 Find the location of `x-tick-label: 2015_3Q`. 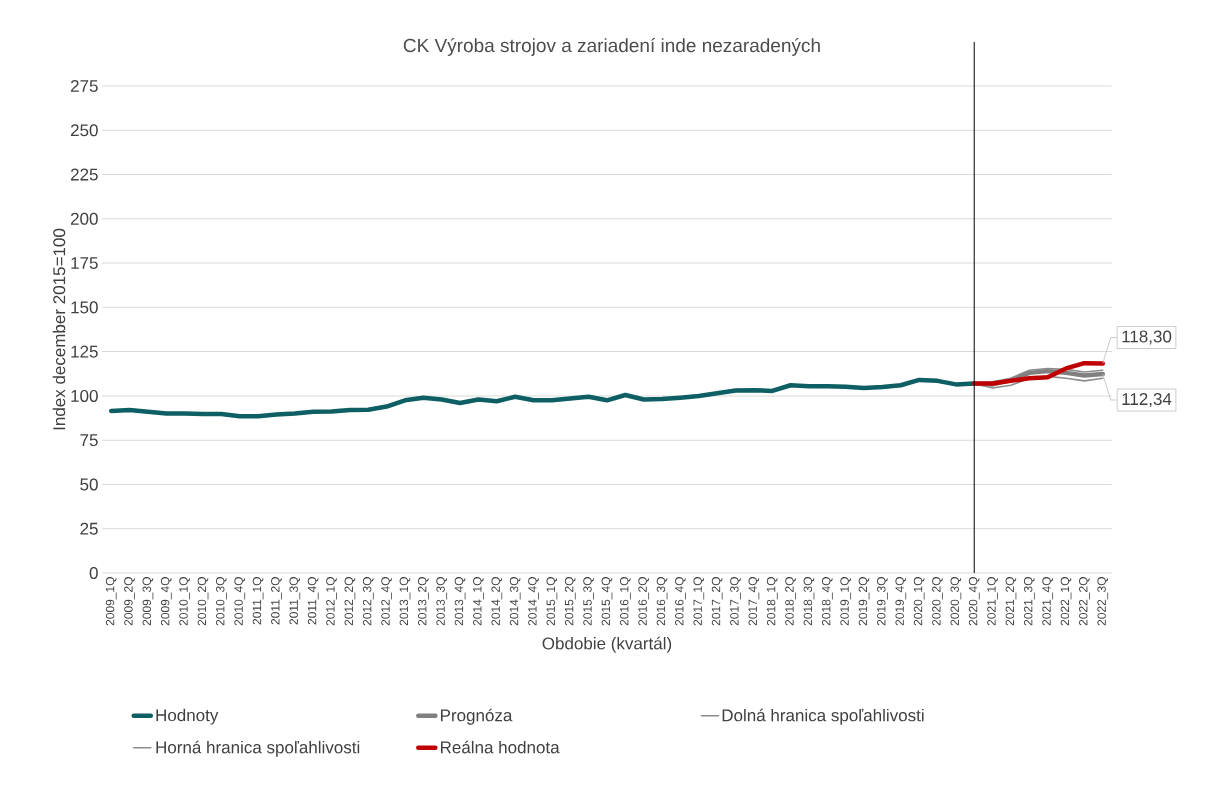

x-tick-label: 2015_3Q is located at coordinates (588, 601).